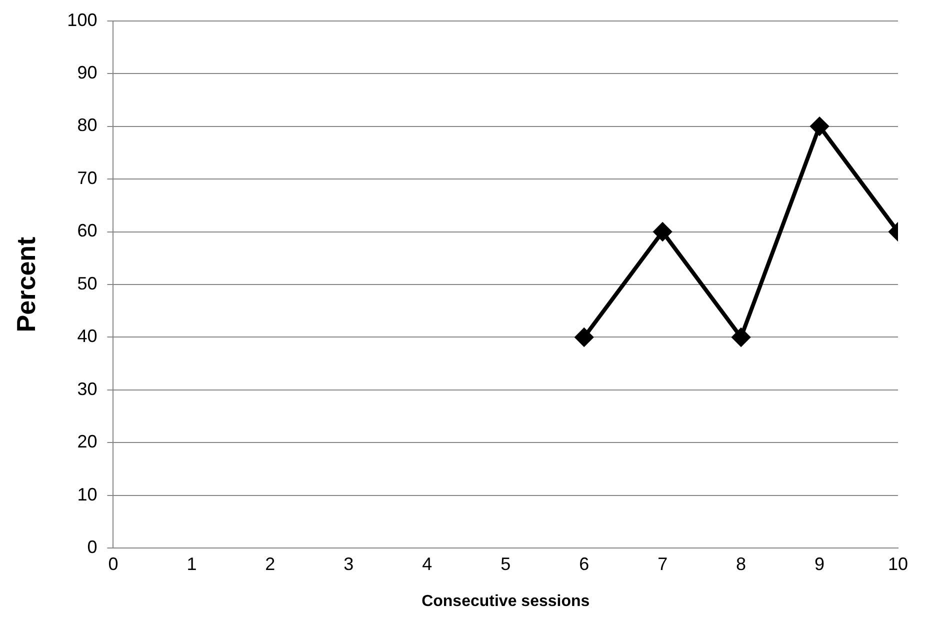  I want to click on y-tick-label: 60, so click(87, 230).